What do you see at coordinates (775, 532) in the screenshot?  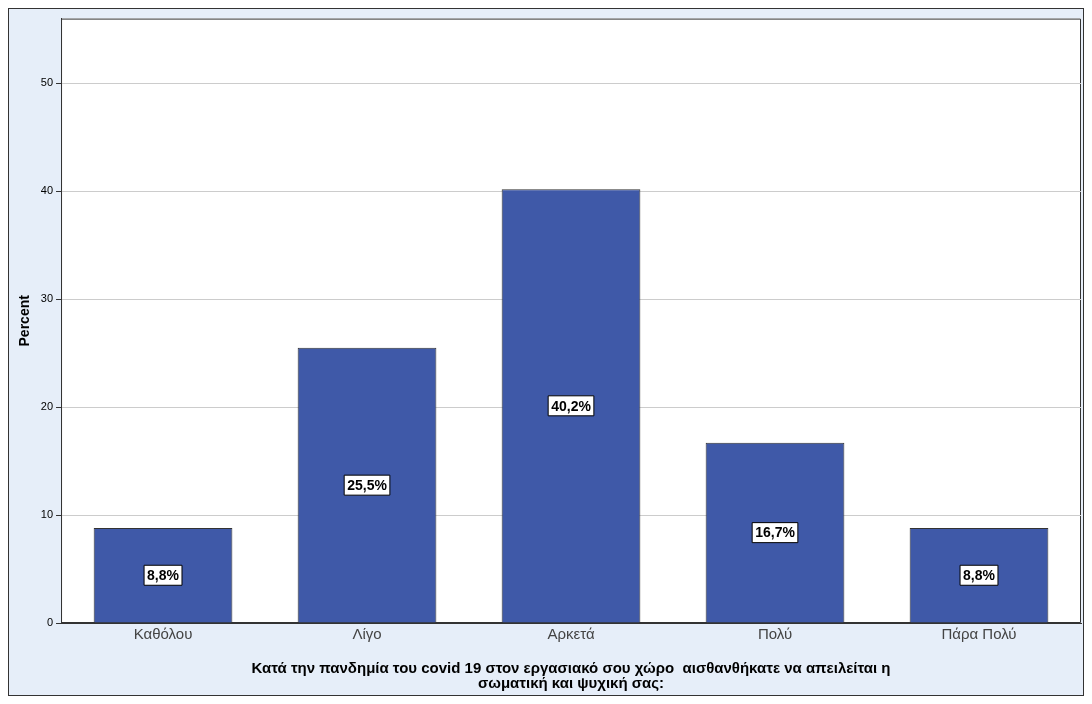 I see `data-label: 16,7%` at bounding box center [775, 532].